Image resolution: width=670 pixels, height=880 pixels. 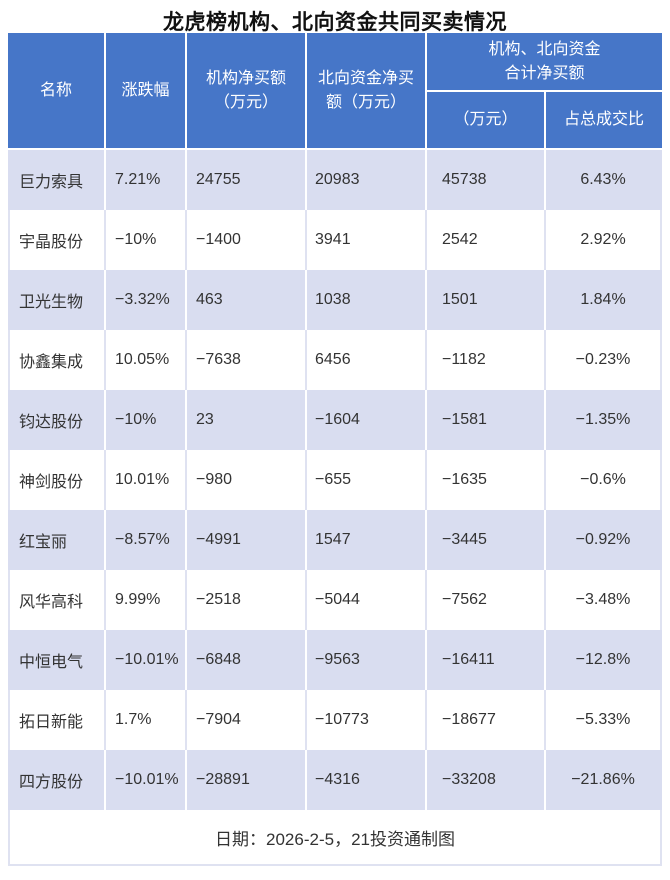 What do you see at coordinates (604, 360) in the screenshot?
I see `cell-combined-ratio: −0.23%` at bounding box center [604, 360].